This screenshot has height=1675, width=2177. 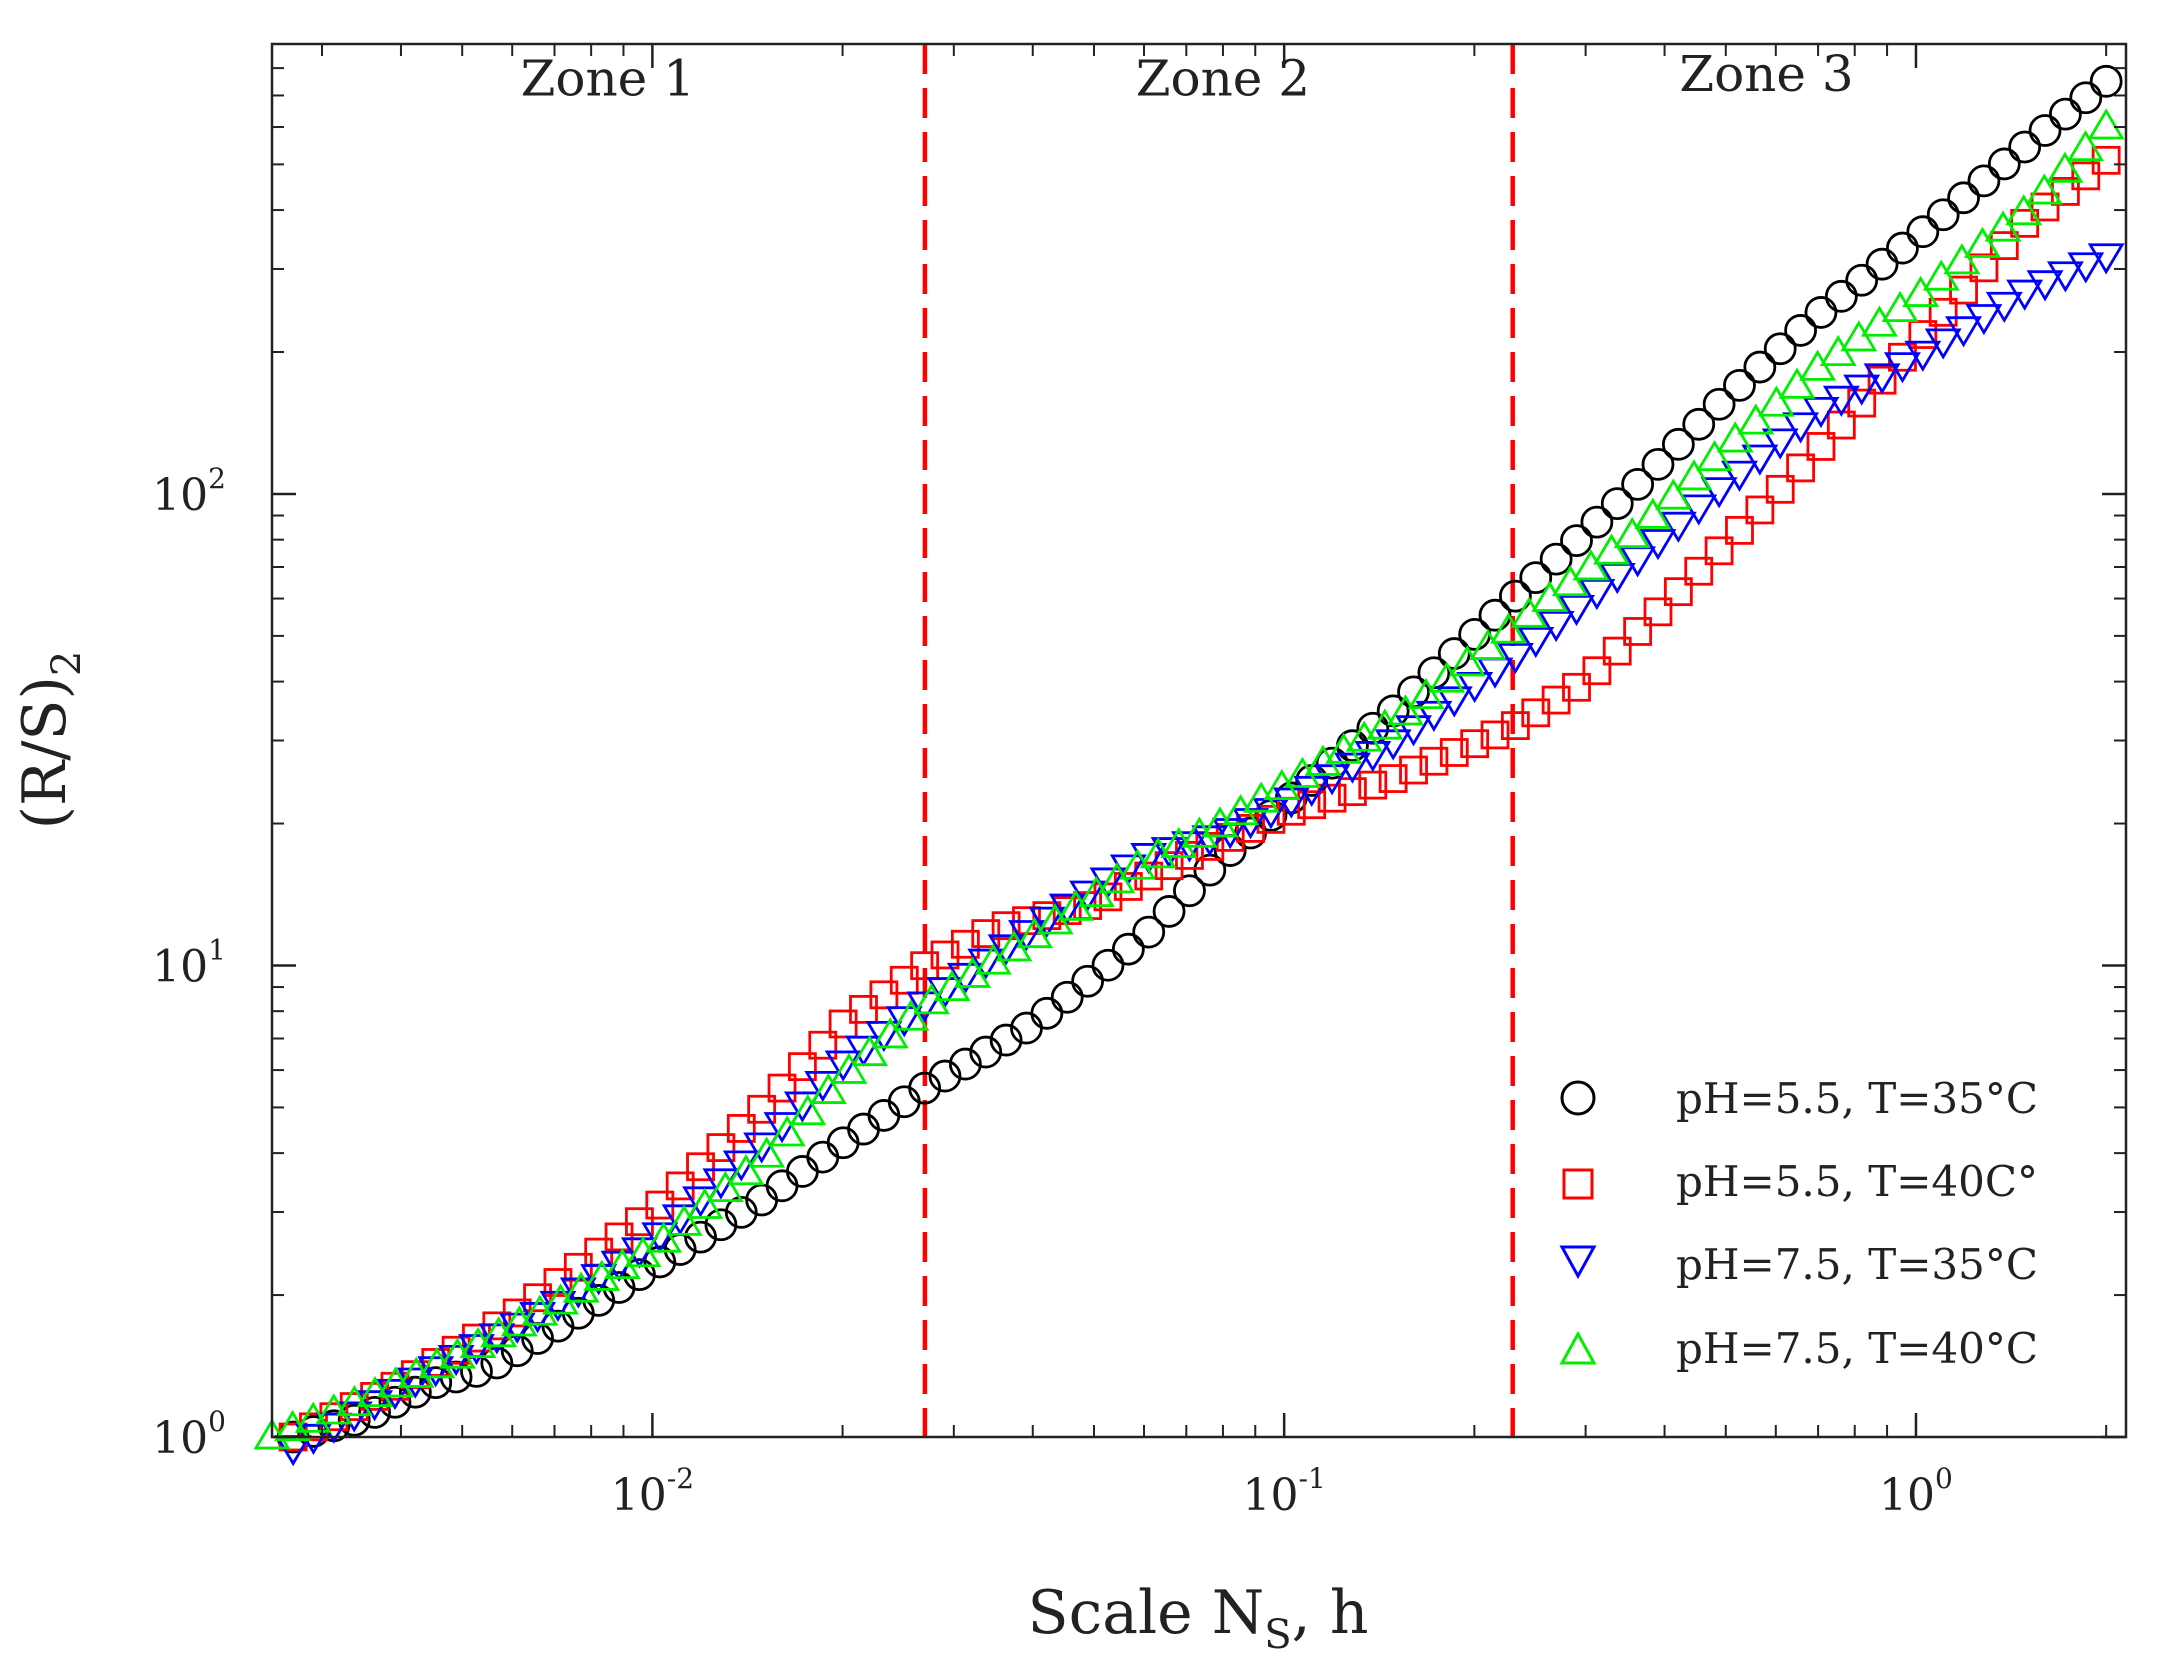 I want to click on legend-item-2: pH=7.5, T=35°C, so click(x=1798, y=1264).